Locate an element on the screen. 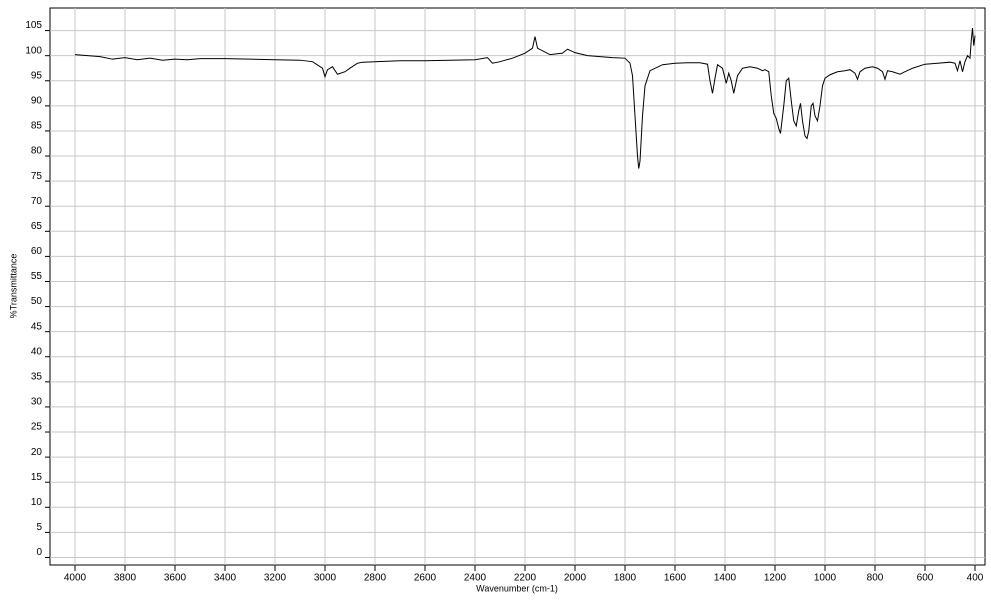 This screenshot has height=601, width=991. y-tick-label: 105 is located at coordinates (33, 25).